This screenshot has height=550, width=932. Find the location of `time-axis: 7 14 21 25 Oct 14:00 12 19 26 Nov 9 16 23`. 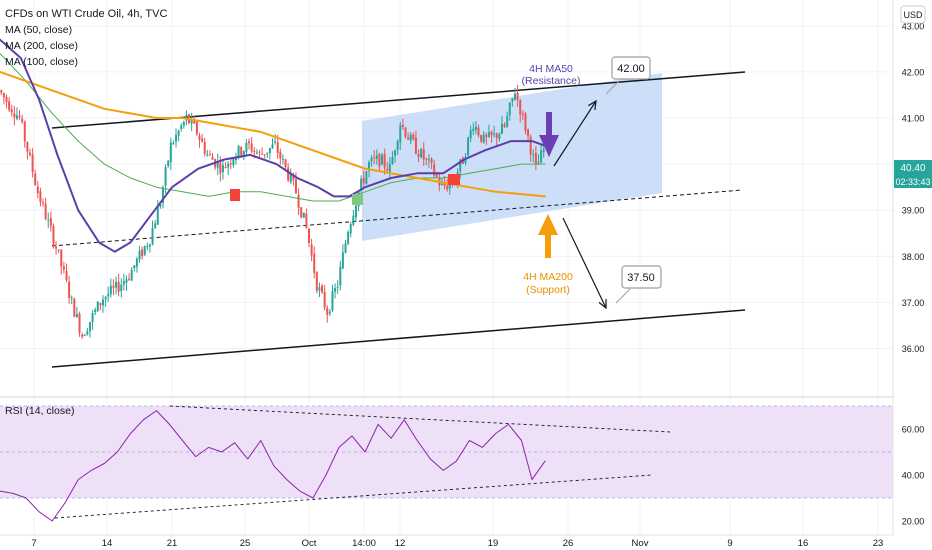

time-axis: 7 14 21 25 Oct 14:00 12 19 26 Nov 9 16 23 is located at coordinates (446, 541).